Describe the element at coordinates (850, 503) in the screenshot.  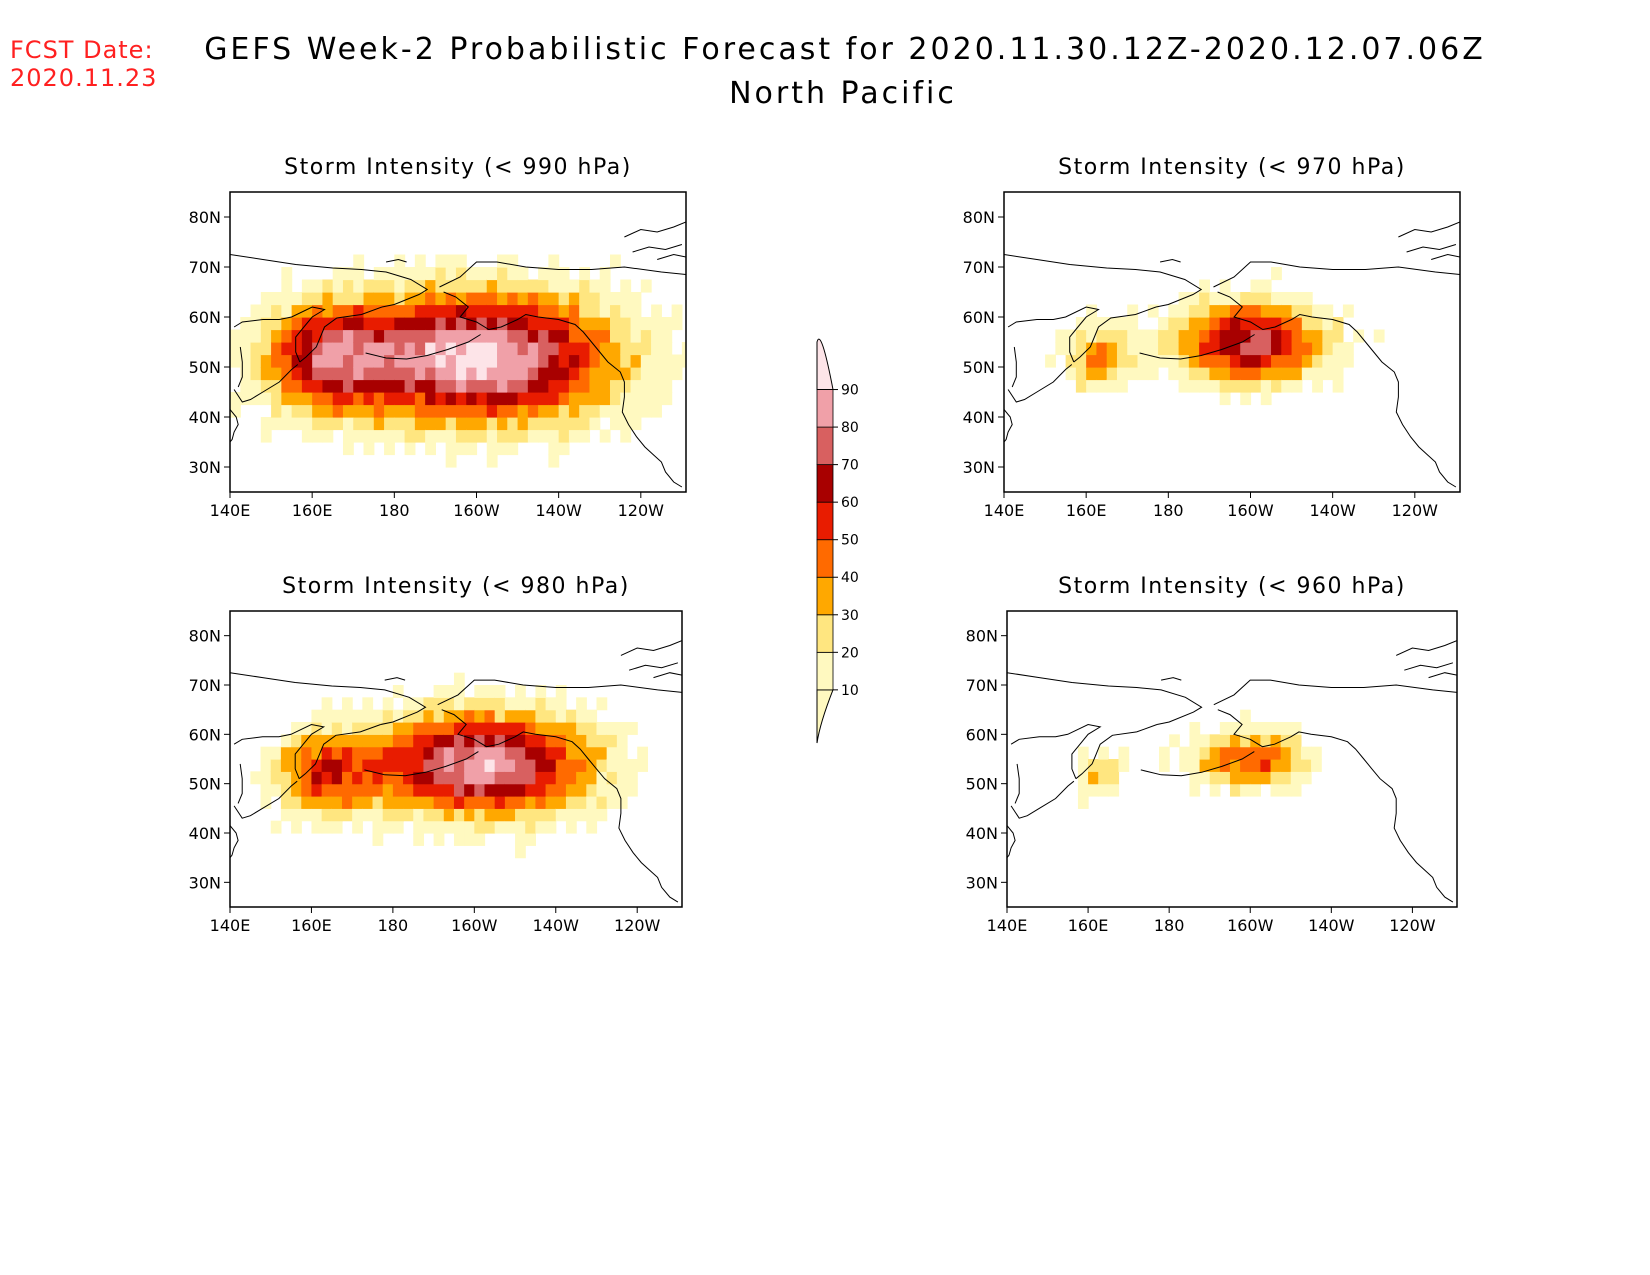
I see `colorbar-tick-label: 60` at that location.